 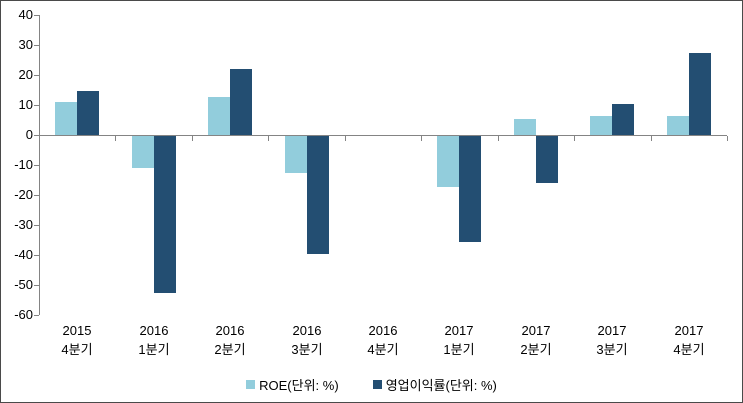 What do you see at coordinates (25, 14) in the screenshot?
I see `y-axis-tick-label: 40` at bounding box center [25, 14].